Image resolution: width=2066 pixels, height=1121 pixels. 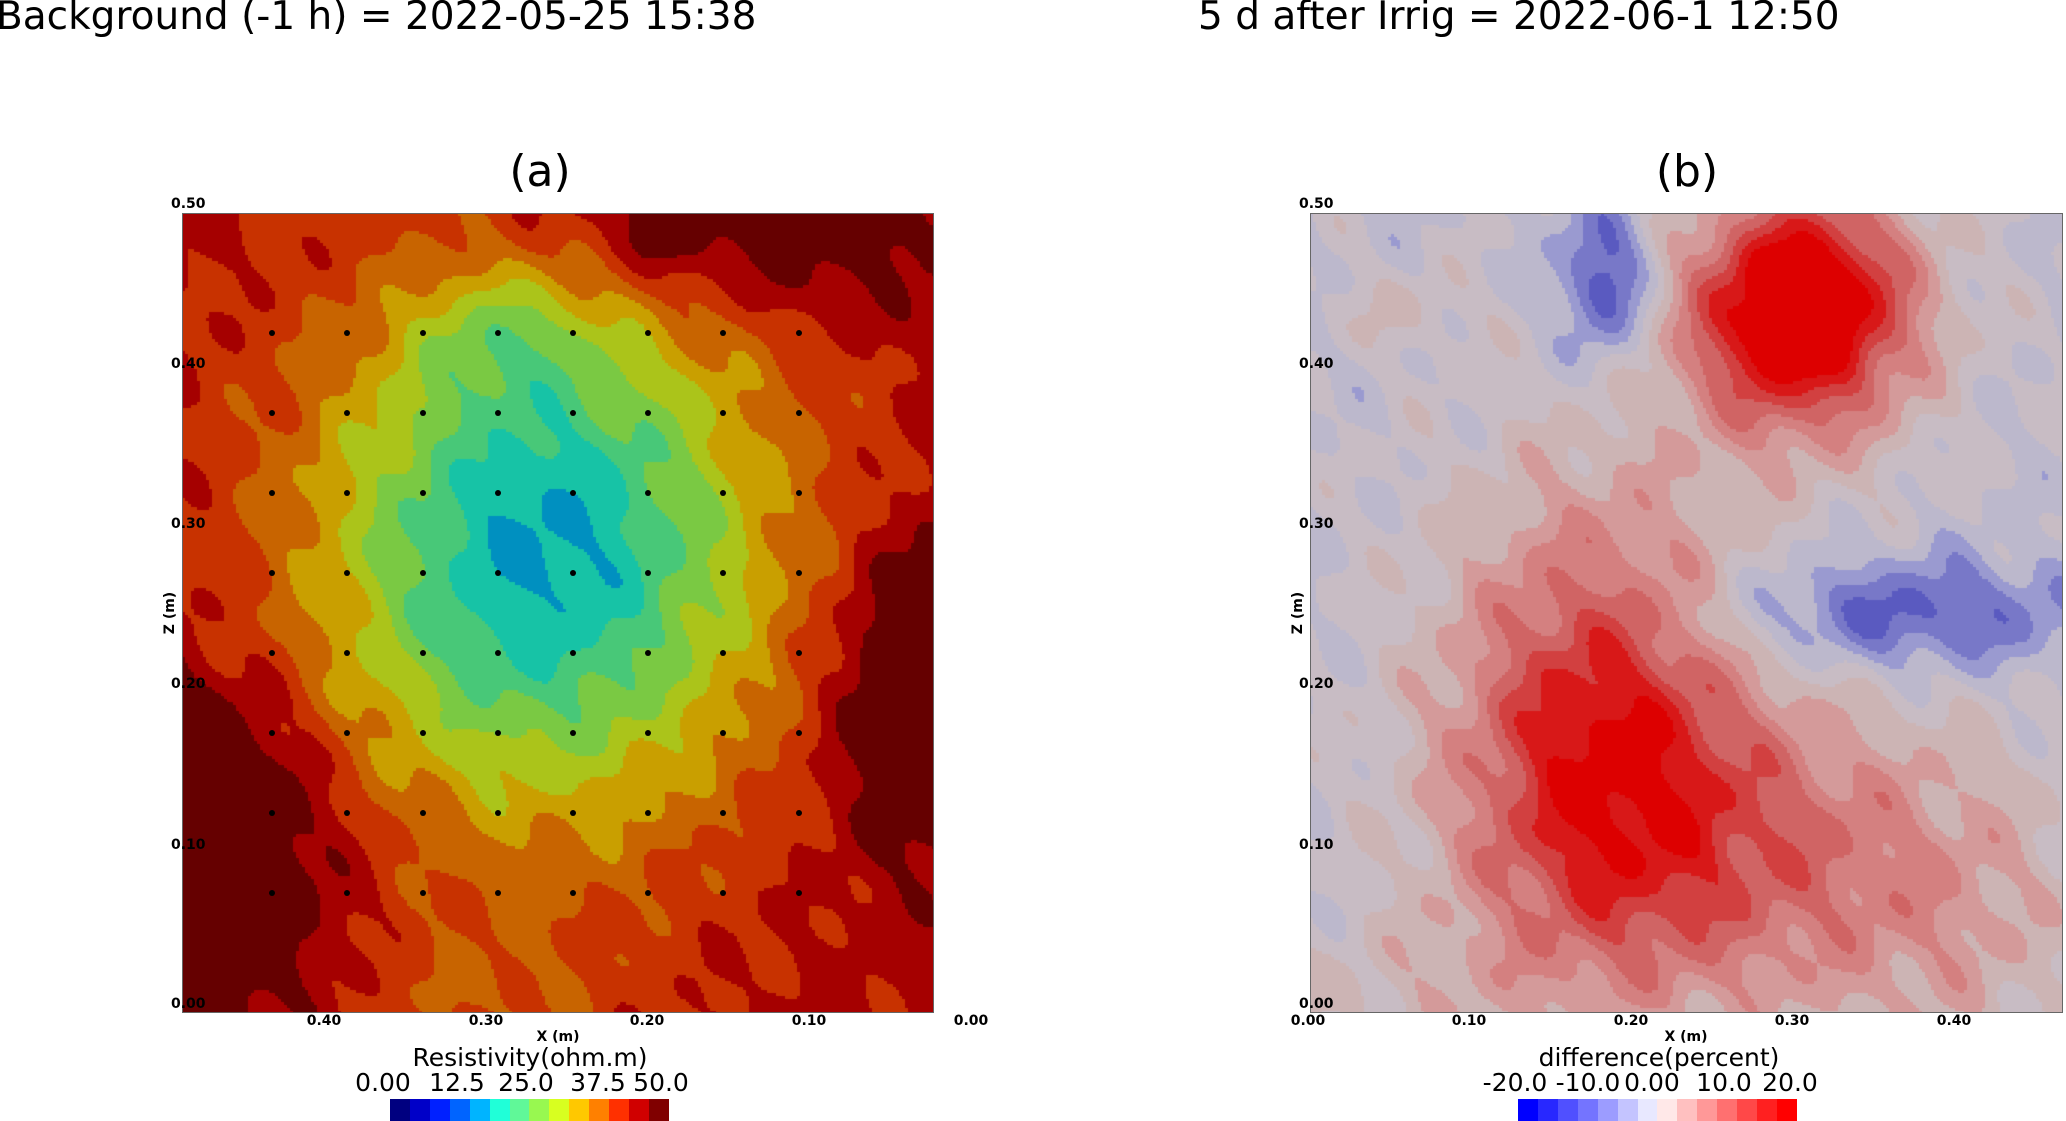 I want to click on z-tick-b: 0.30, so click(x=1316, y=524).